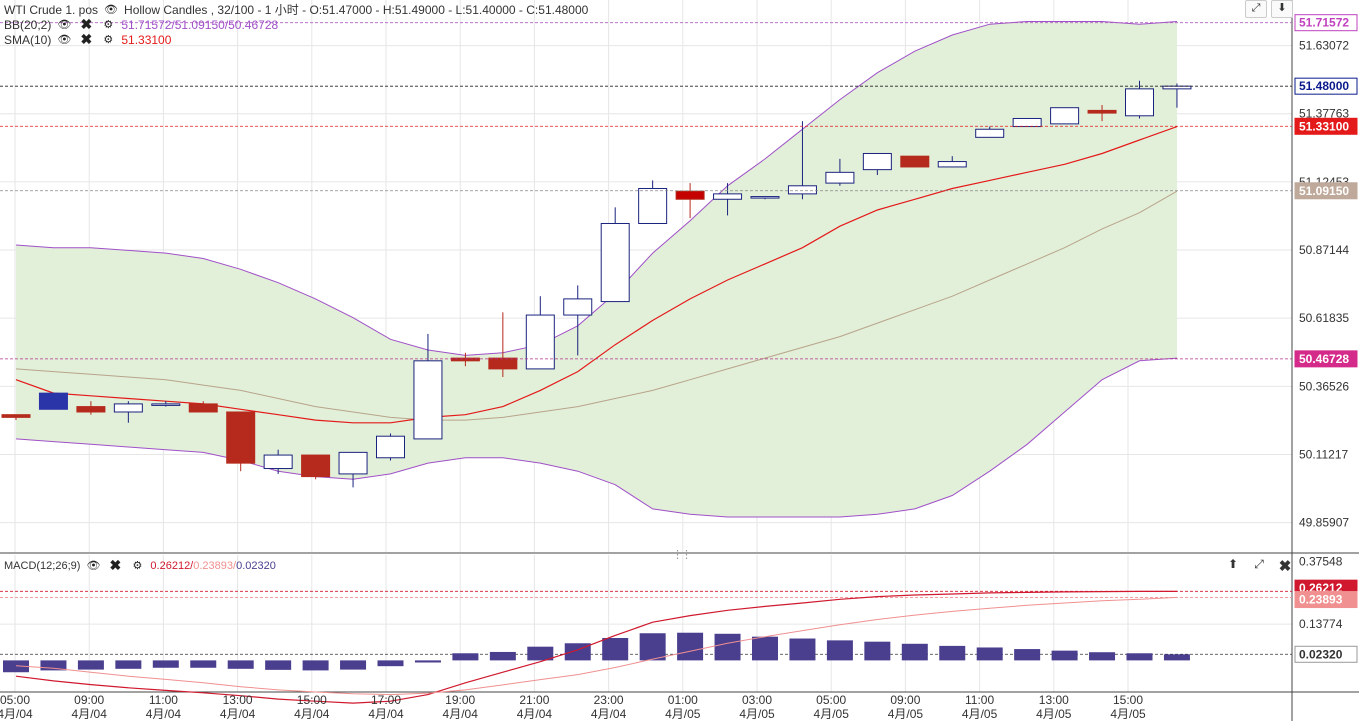  What do you see at coordinates (682, 555) in the screenshot?
I see `pane-resize-handle: ⋮⋮` at bounding box center [682, 555].